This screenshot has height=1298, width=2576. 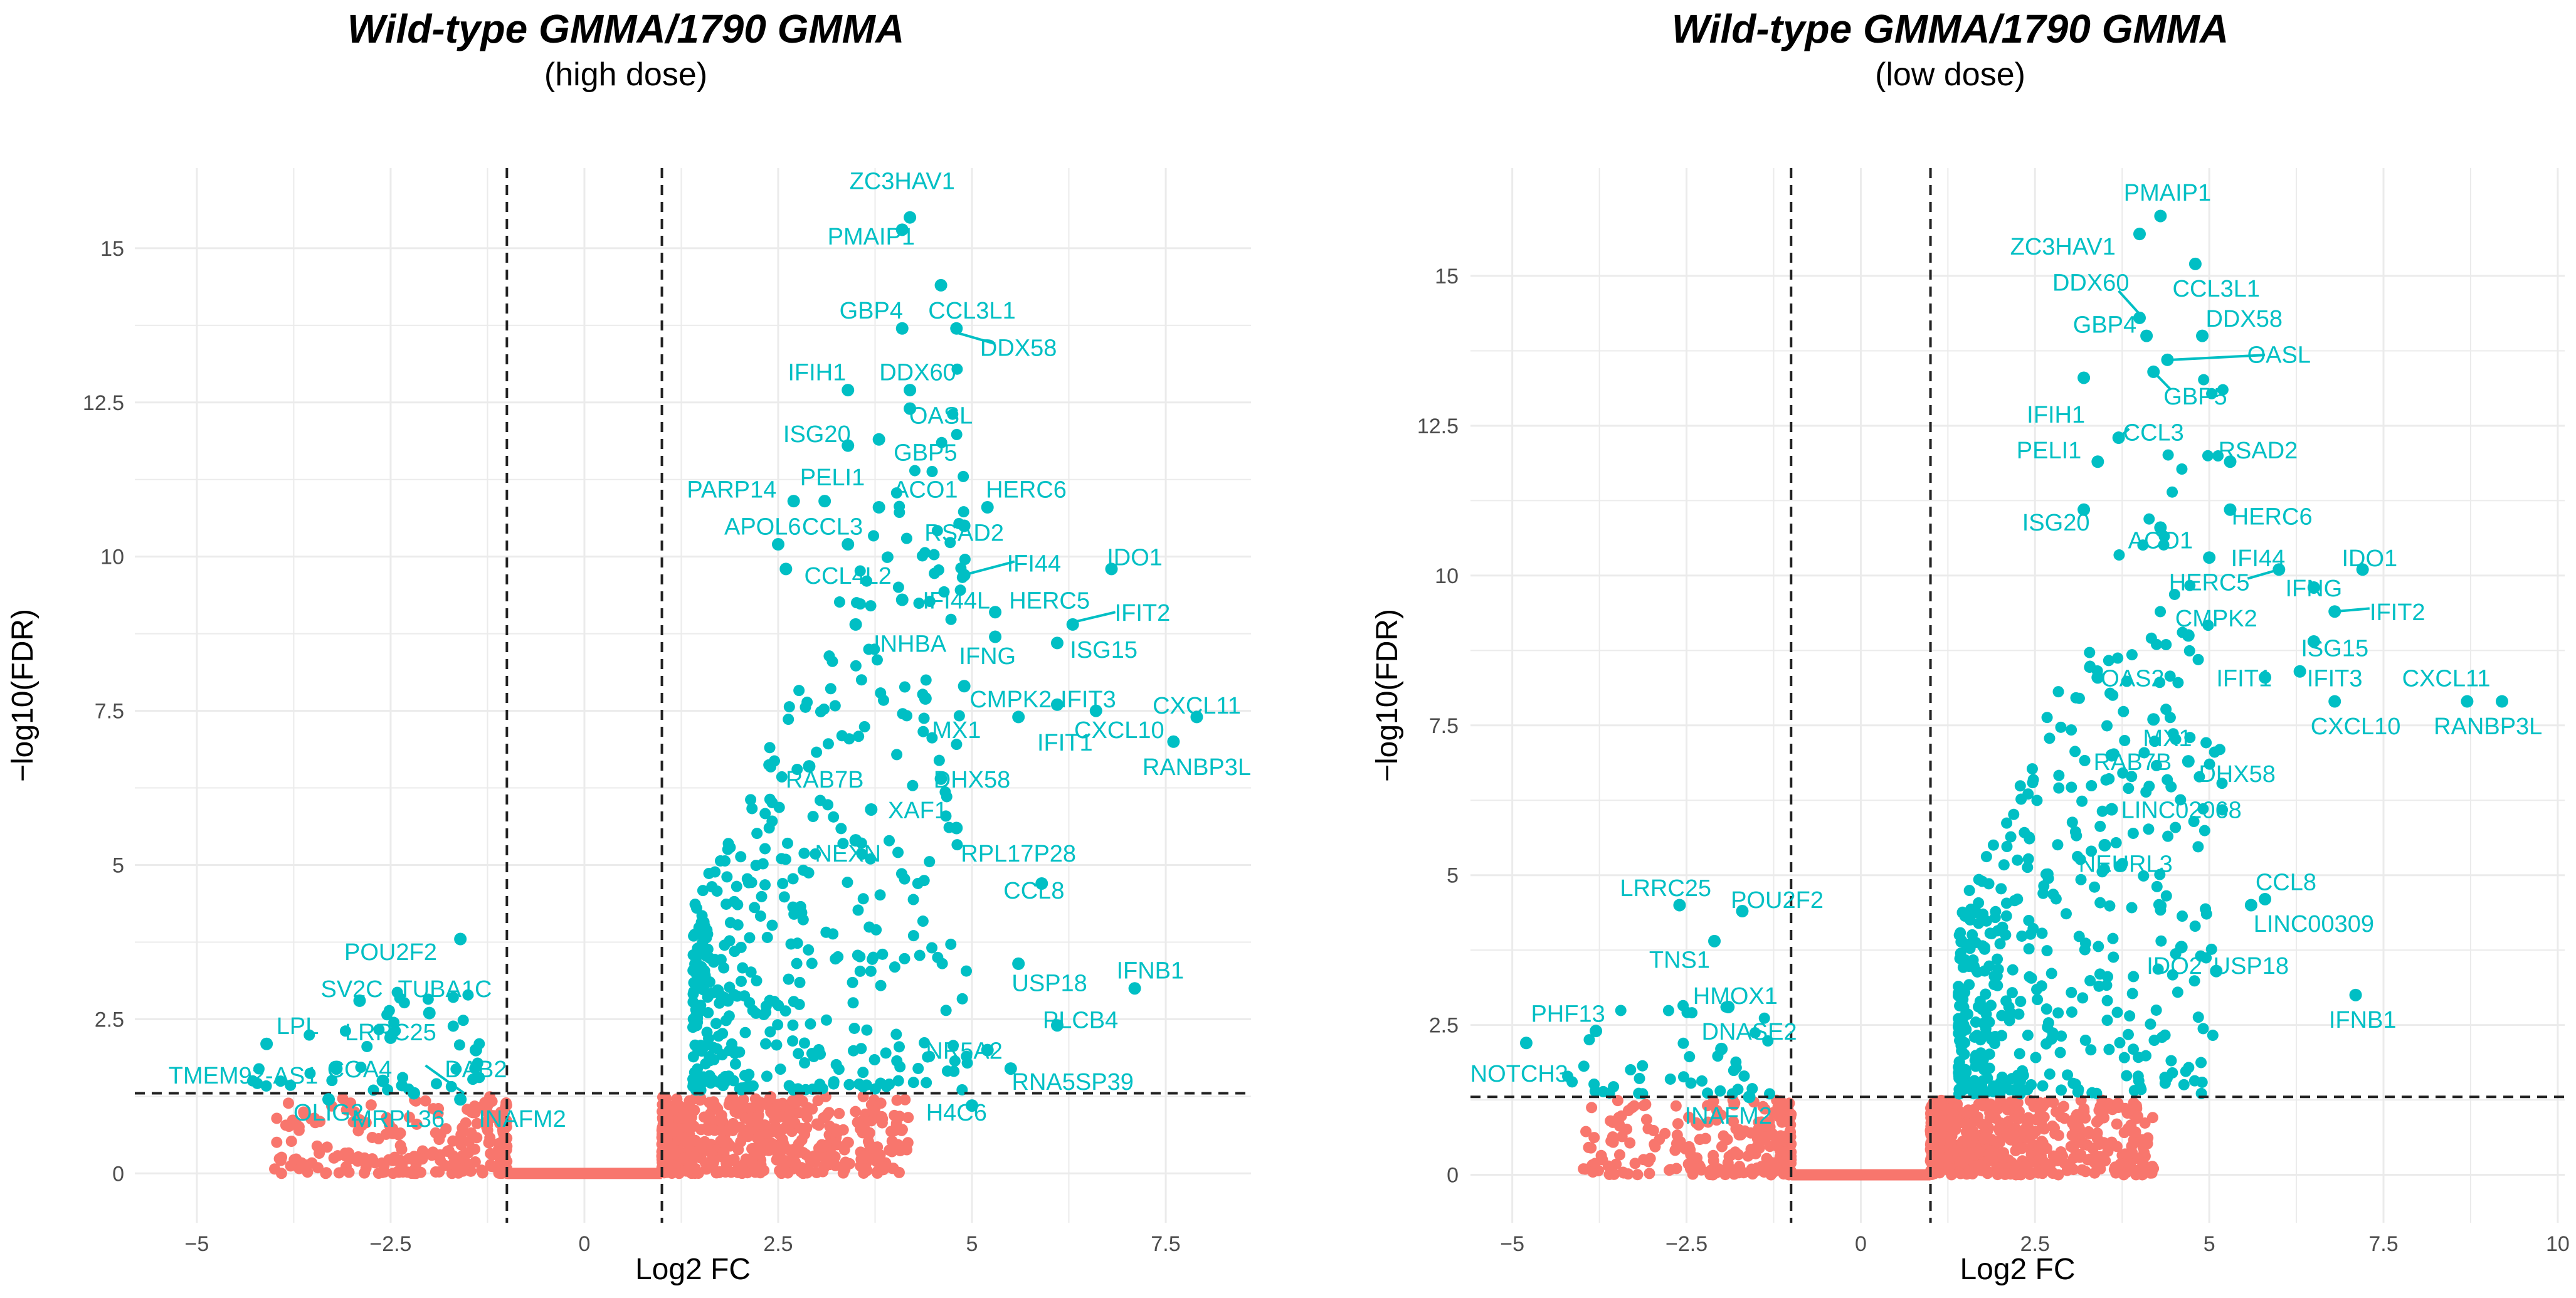 What do you see at coordinates (1447, 276) in the screenshot?
I see `y-tick-label: 15` at bounding box center [1447, 276].